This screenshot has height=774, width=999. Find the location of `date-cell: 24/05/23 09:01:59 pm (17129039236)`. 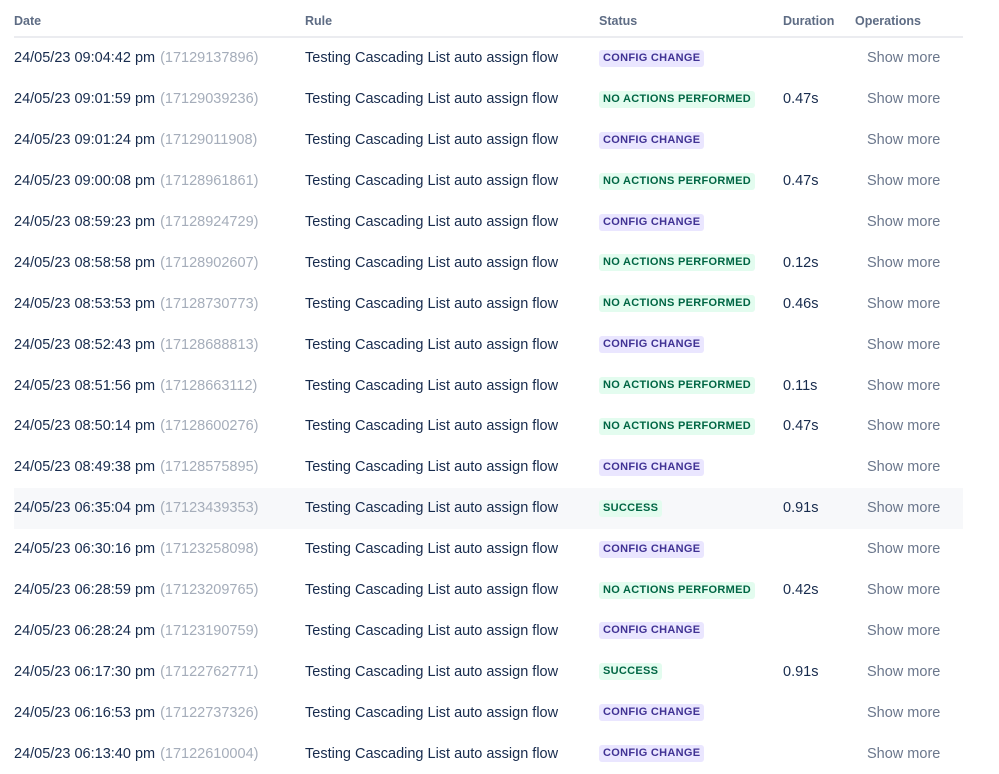

date-cell: 24/05/23 09:01:59 pm (17129039236) is located at coordinates (136, 99).